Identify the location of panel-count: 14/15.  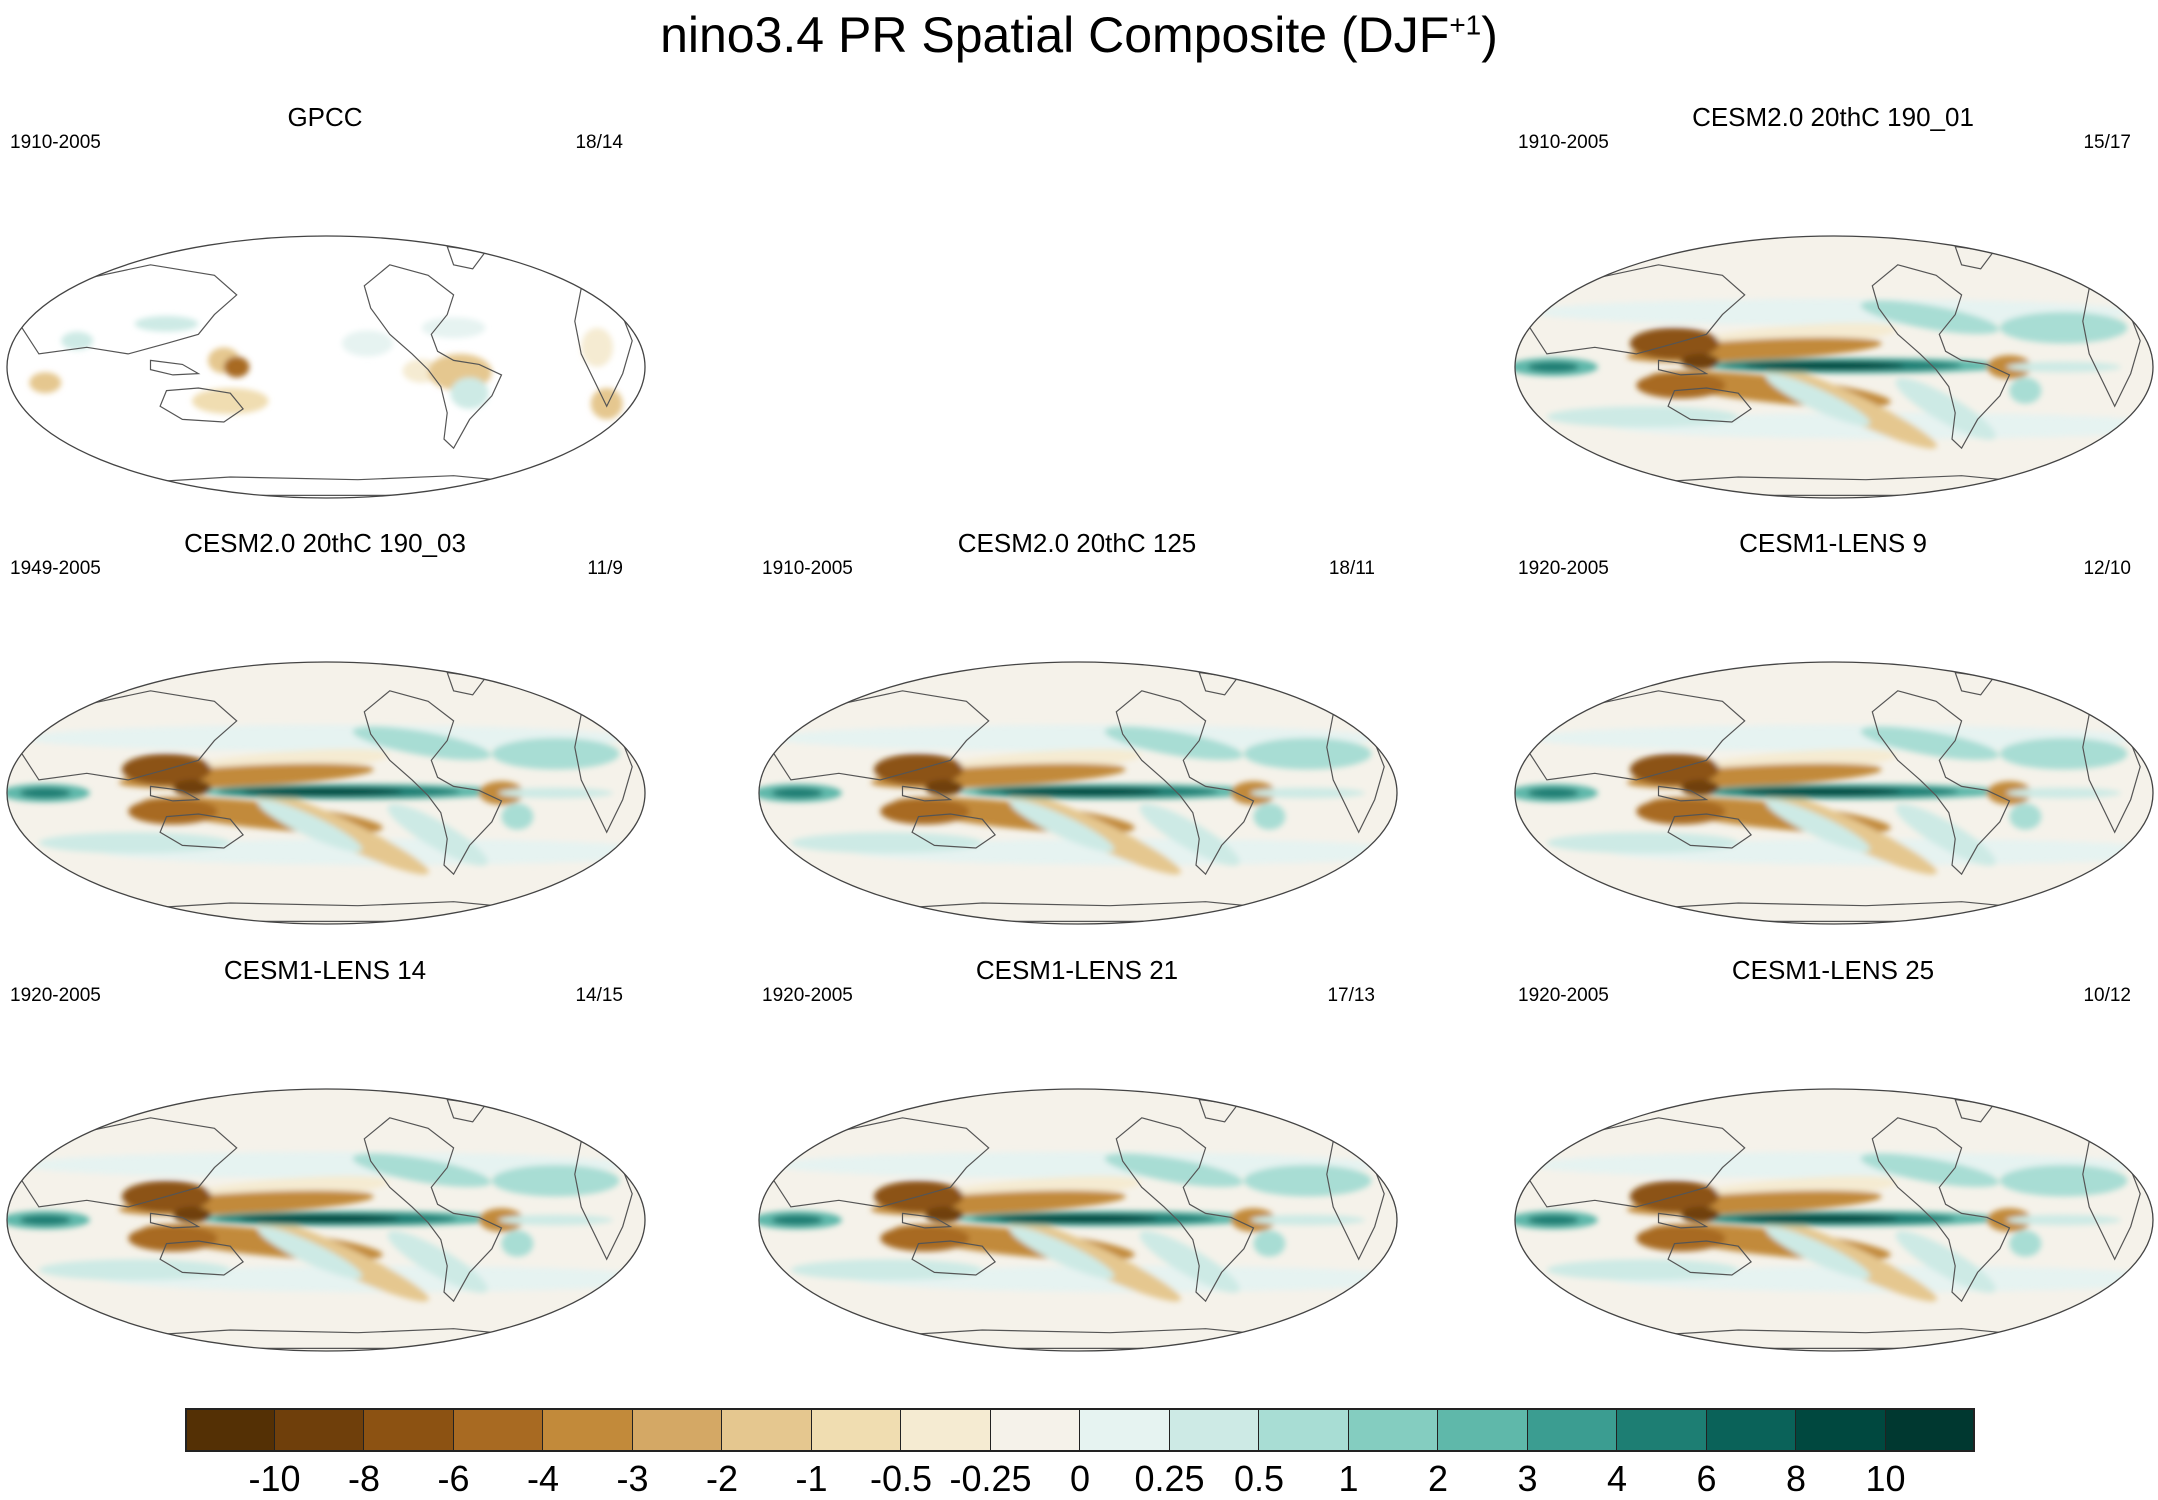
(599, 995).